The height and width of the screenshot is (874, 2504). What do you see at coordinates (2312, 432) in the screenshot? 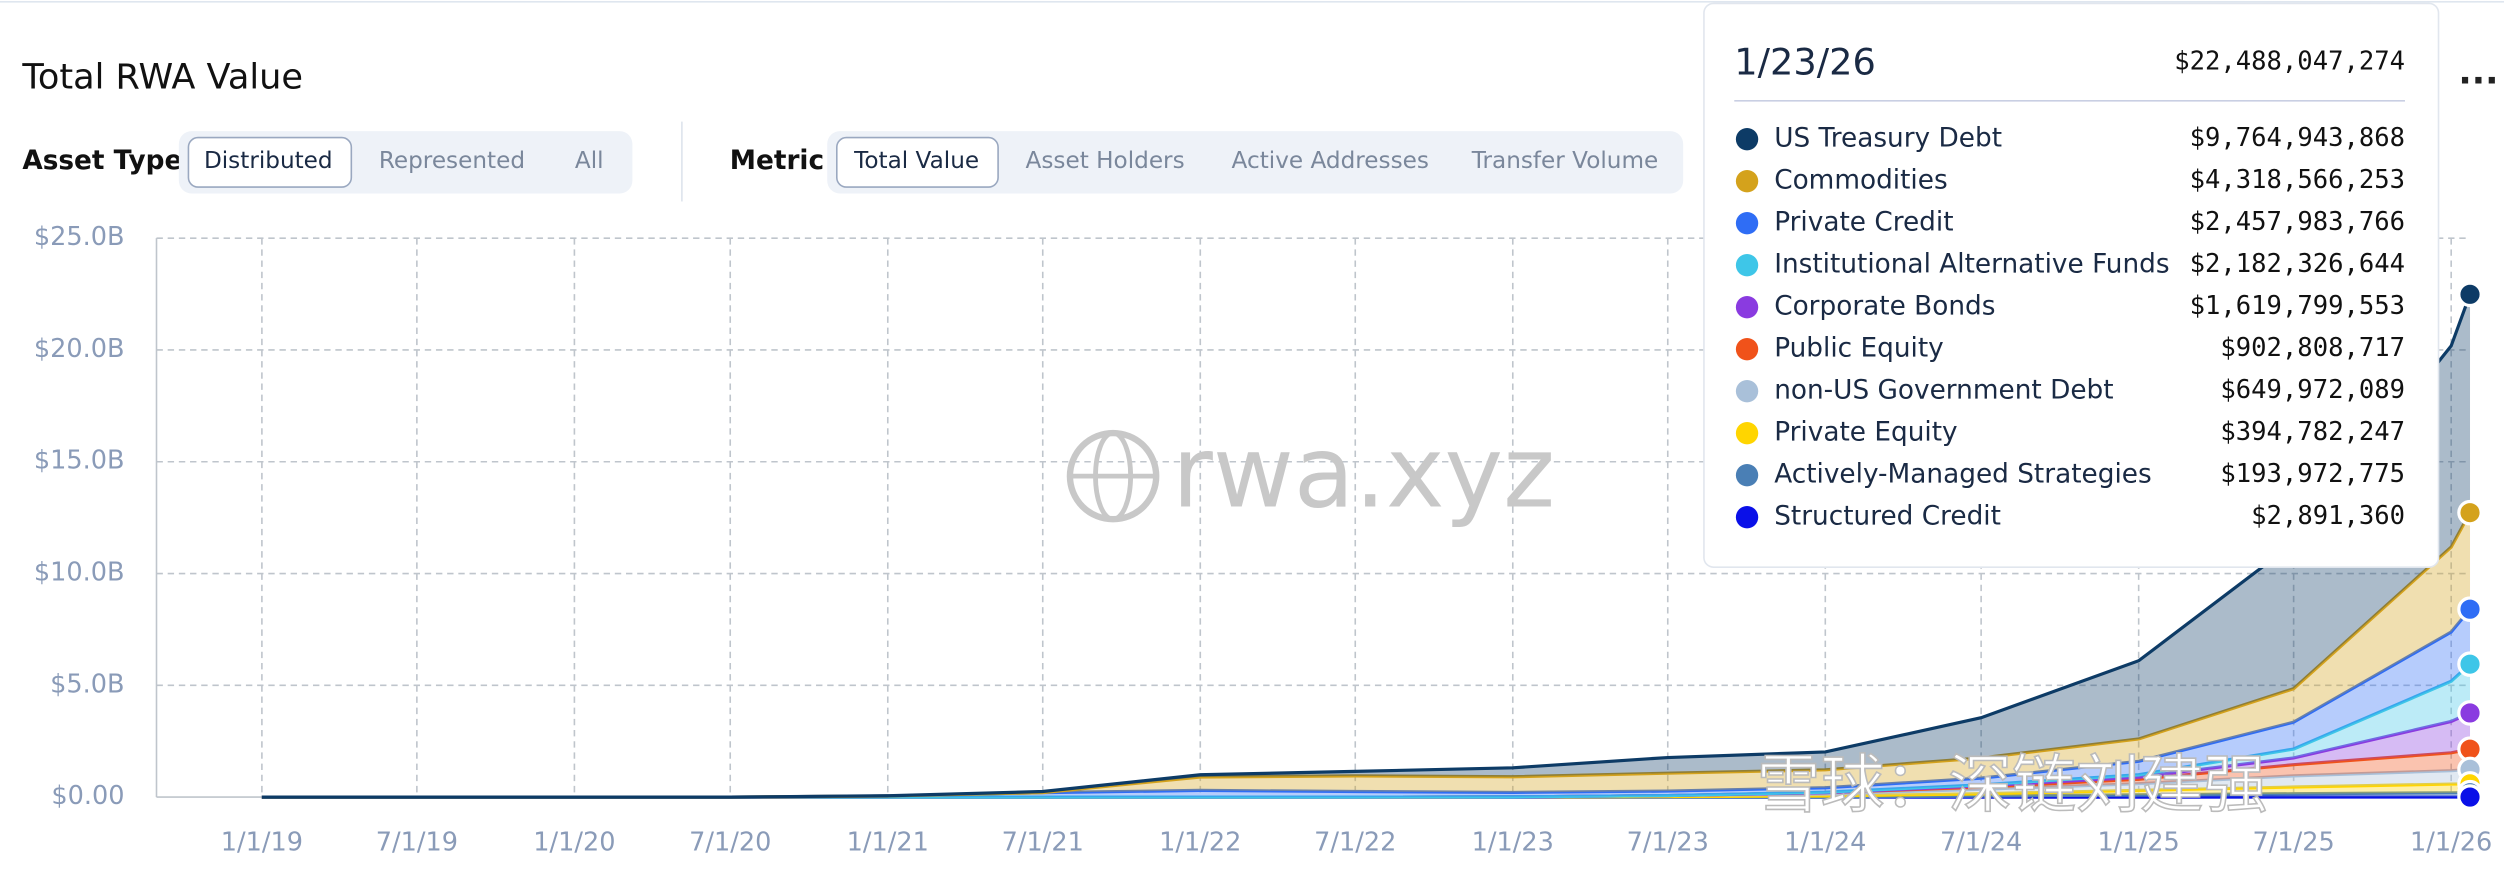
I see `legend-value: $394,782,247` at bounding box center [2312, 432].